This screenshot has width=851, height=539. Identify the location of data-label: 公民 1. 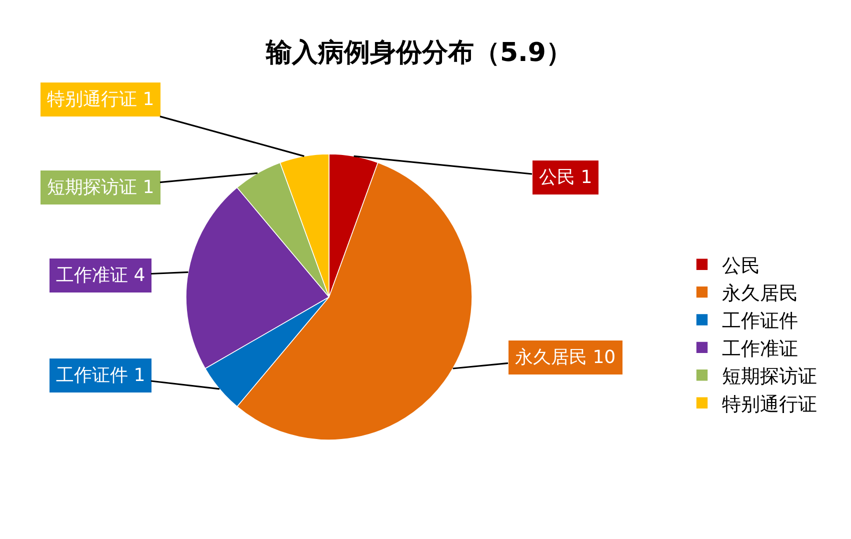
(565, 177).